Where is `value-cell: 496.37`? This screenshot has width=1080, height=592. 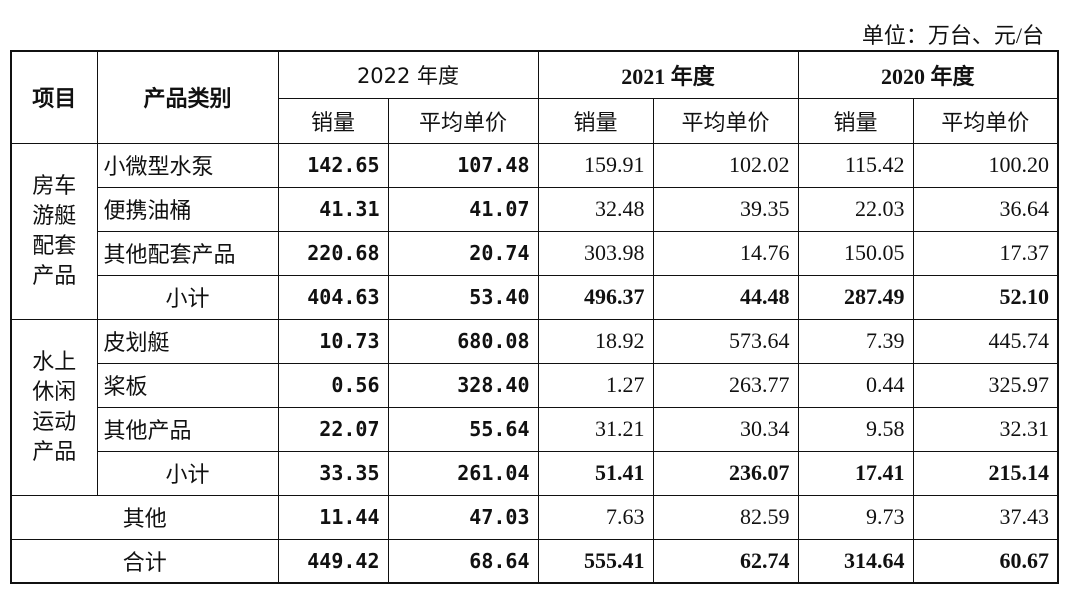 value-cell: 496.37 is located at coordinates (595, 297).